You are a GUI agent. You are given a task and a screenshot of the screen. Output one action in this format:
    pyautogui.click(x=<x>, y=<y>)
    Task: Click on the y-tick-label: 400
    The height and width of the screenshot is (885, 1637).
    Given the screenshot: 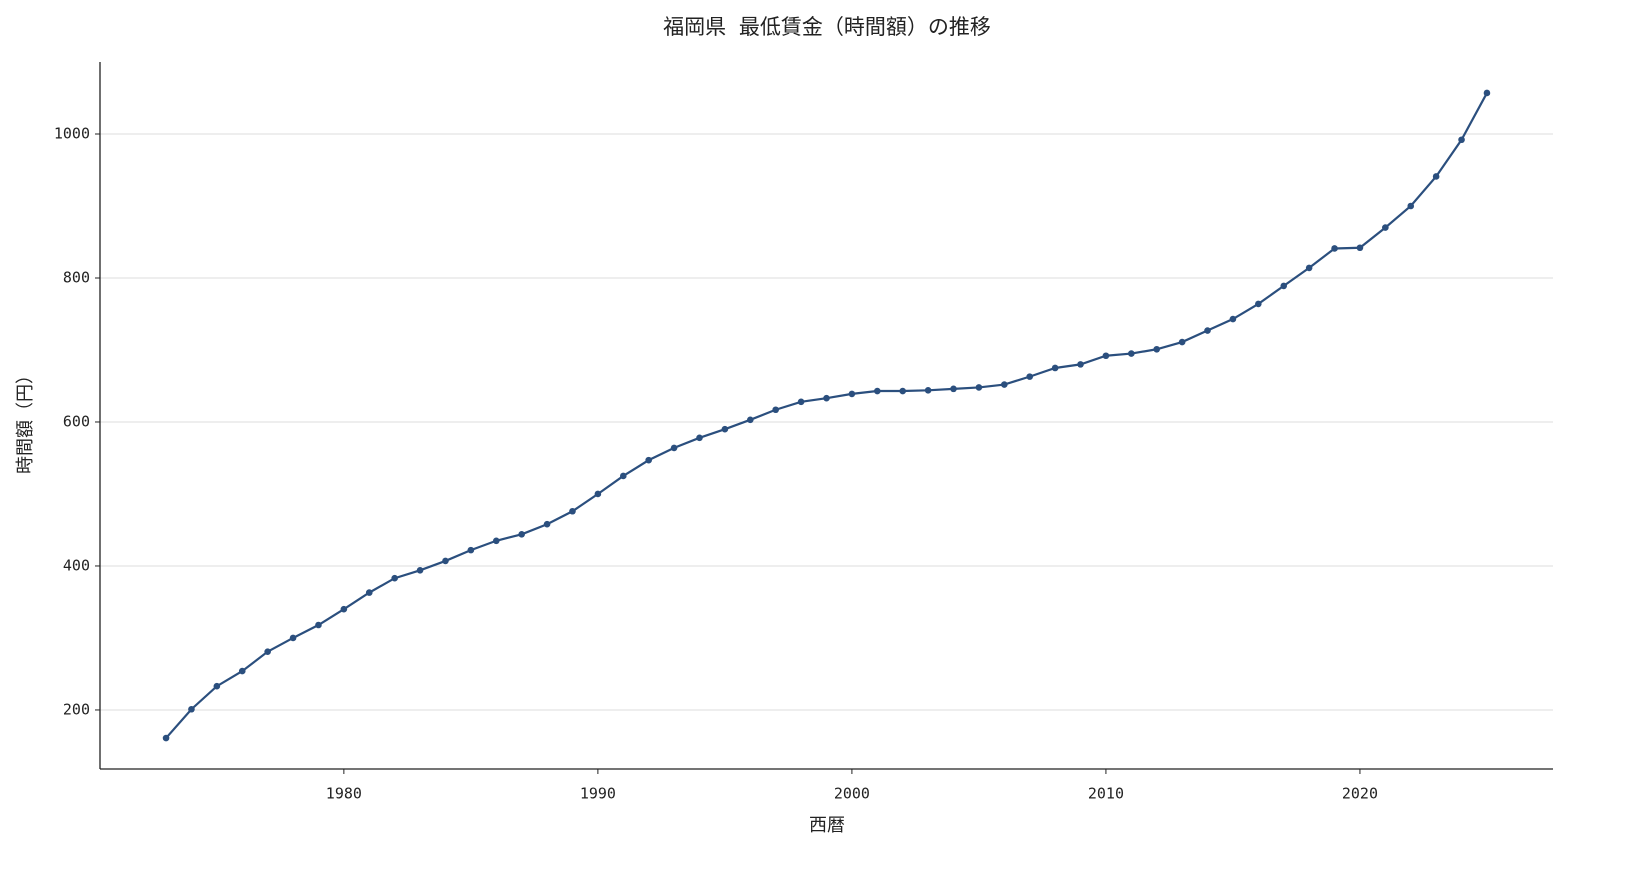 What is the action you would take?
    pyautogui.click(x=76, y=565)
    